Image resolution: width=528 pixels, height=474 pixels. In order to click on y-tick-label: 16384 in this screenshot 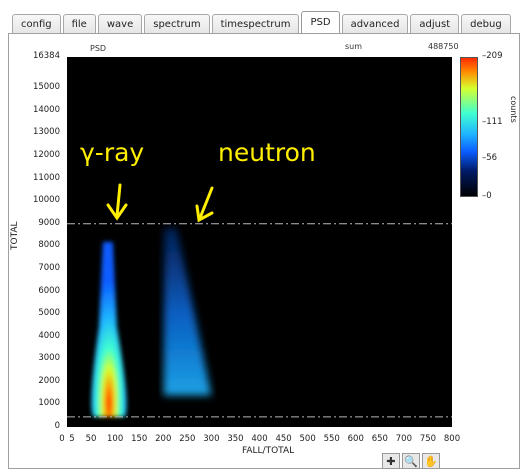, I will do `click(46, 56)`.